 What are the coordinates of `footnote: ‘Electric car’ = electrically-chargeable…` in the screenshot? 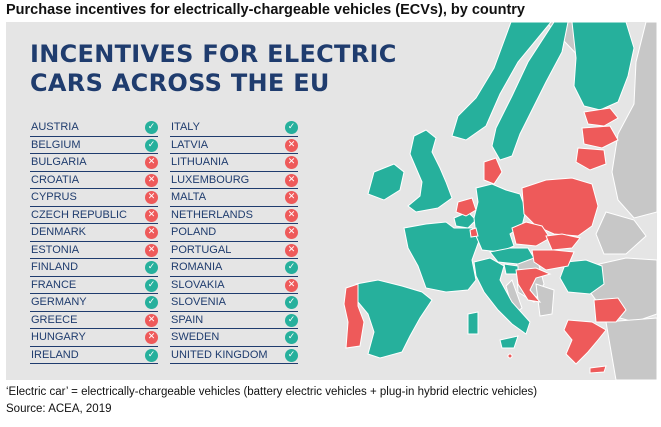 It's located at (272, 392).